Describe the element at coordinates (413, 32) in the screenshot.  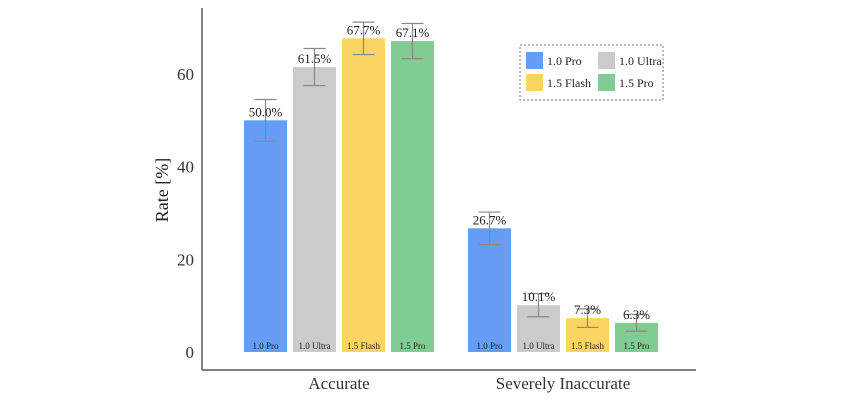
I see `data-label: 67.1%` at that location.